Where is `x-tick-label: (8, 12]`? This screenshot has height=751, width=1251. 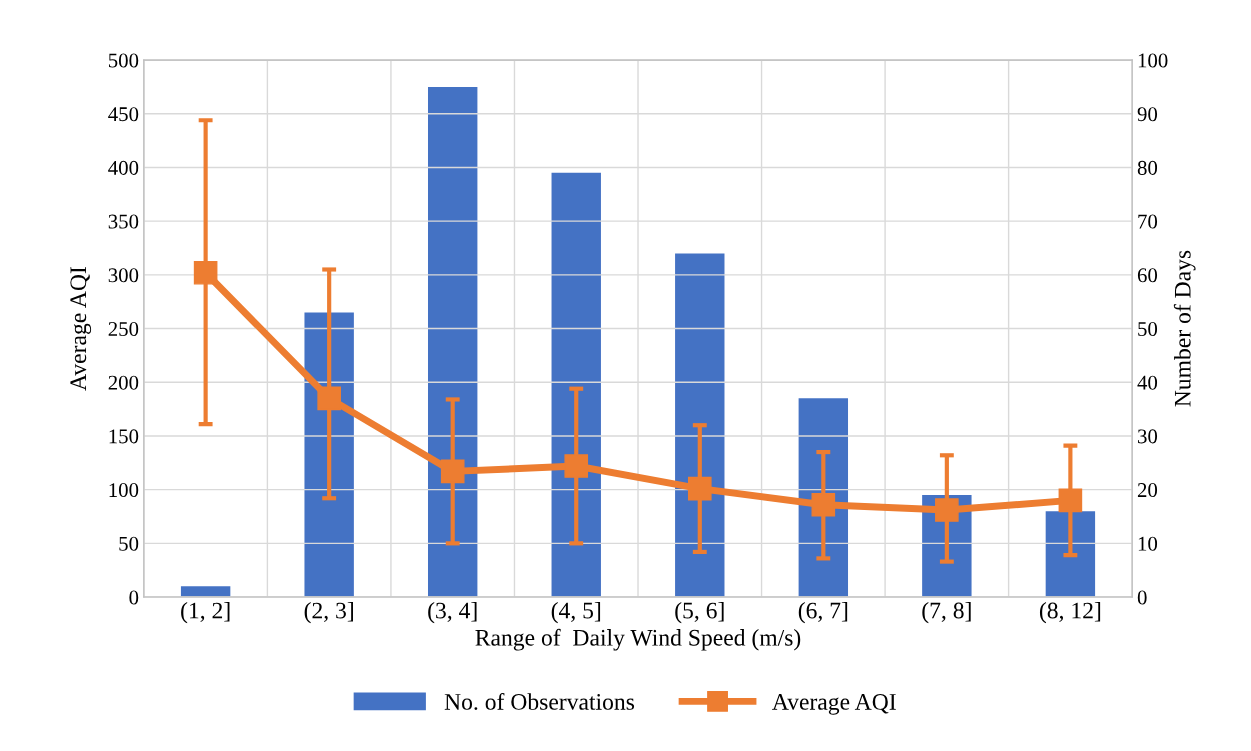 x-tick-label: (8, 12] is located at coordinates (1070, 612).